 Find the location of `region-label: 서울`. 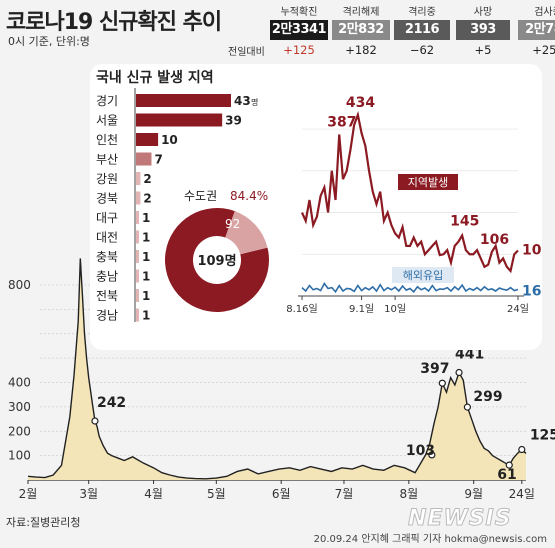

region-label: 서울 is located at coordinates (107, 121).